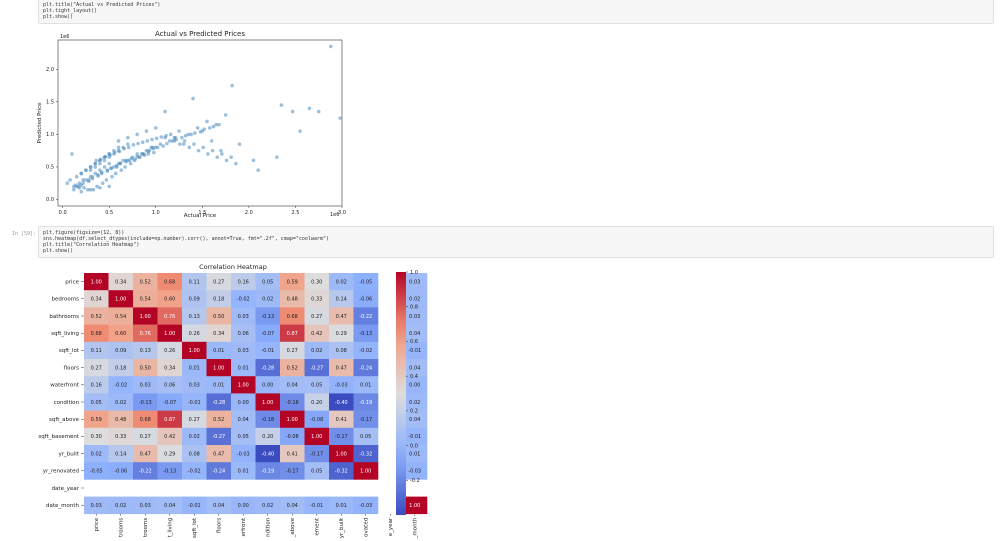 This screenshot has width=1000, height=541. Describe the element at coordinates (61, 472) in the screenshot. I see `heatmap-row-label: yr_renovated` at that location.